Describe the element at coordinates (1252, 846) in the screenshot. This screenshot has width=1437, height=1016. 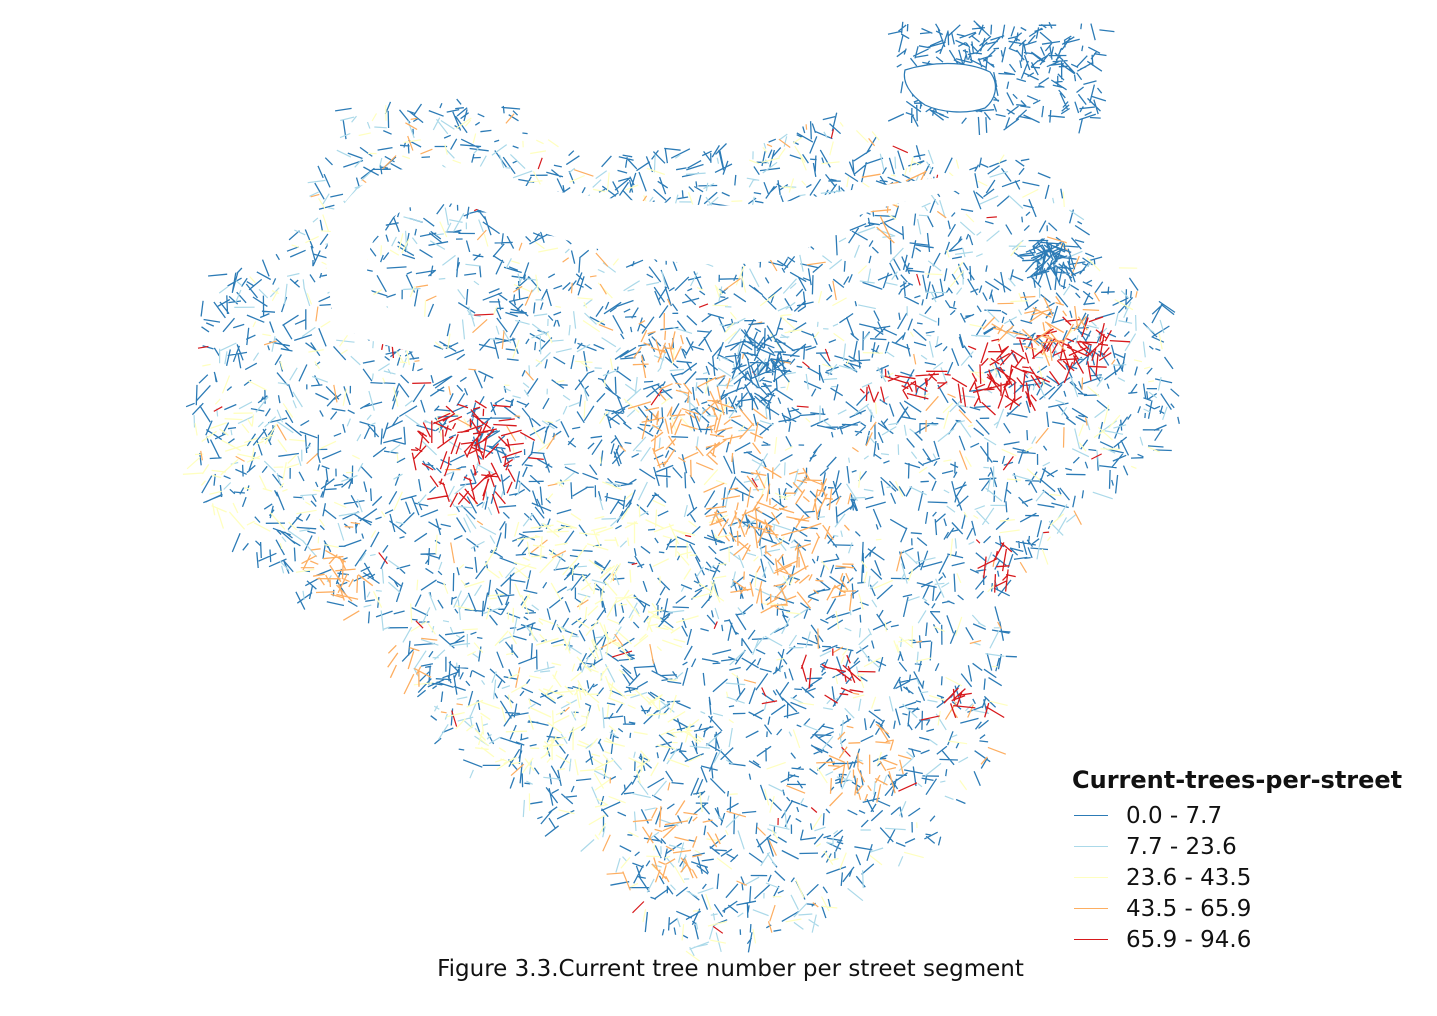
I see `legend-item: 7.7 - 23.6` at that location.